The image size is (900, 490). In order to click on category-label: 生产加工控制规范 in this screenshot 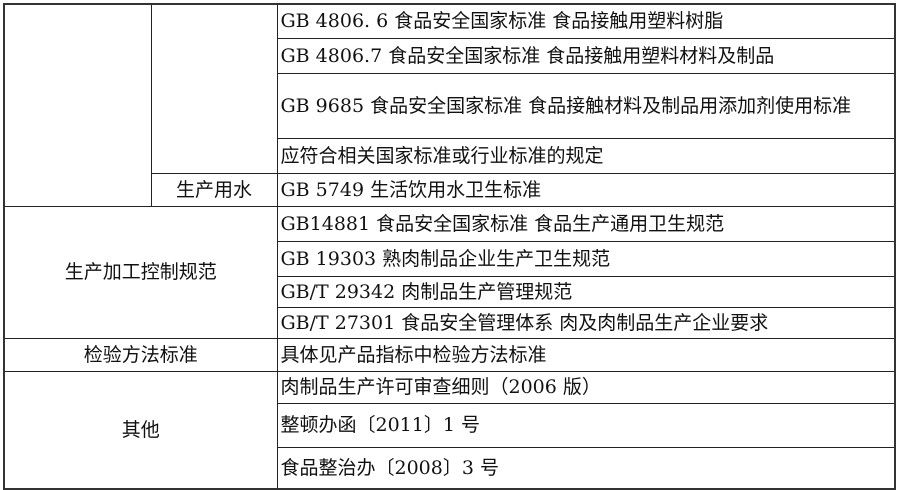, I will do `click(140, 272)`.